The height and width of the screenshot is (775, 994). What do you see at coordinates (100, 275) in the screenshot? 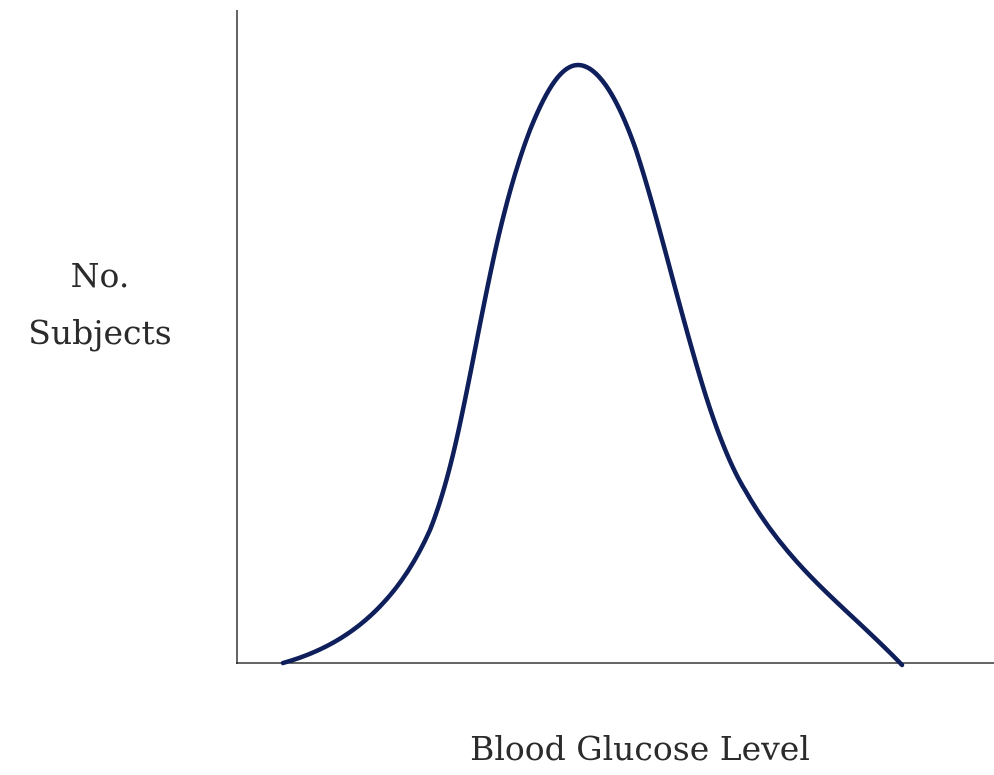
I see `y-axis-label: No.` at bounding box center [100, 275].